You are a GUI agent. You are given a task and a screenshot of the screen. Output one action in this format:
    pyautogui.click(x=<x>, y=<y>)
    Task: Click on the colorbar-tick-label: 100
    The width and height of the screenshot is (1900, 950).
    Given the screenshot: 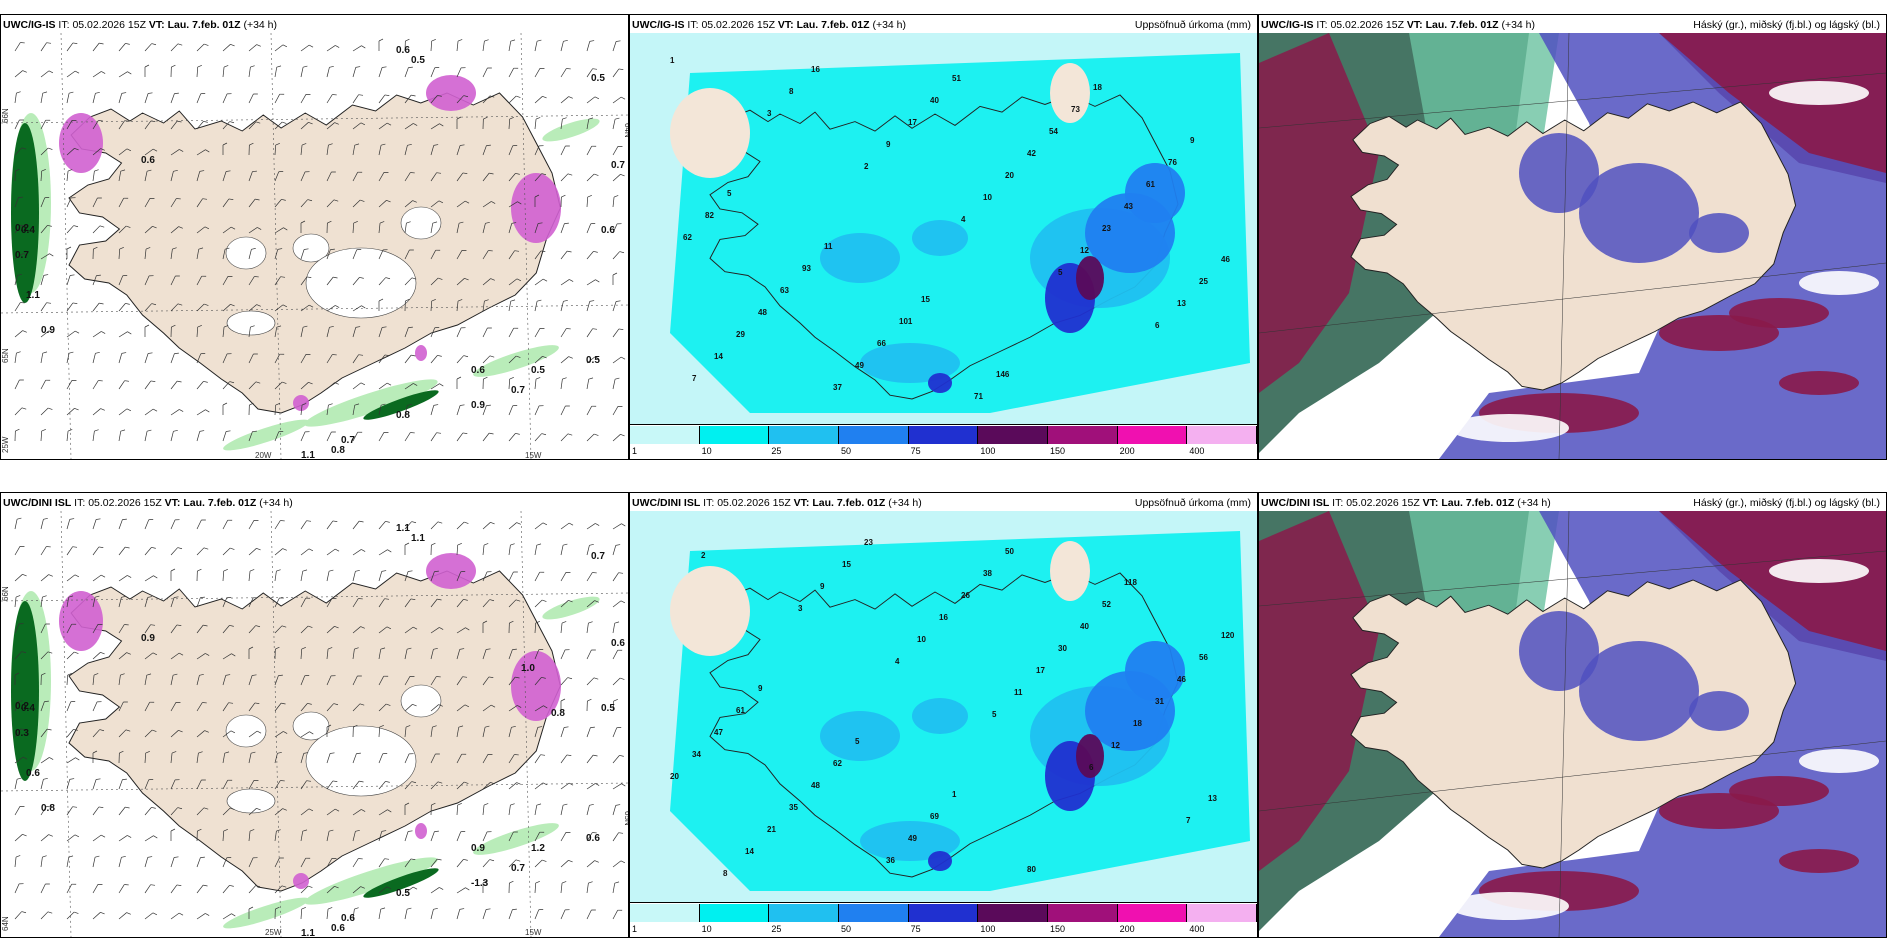 What is the action you would take?
    pyautogui.click(x=988, y=929)
    